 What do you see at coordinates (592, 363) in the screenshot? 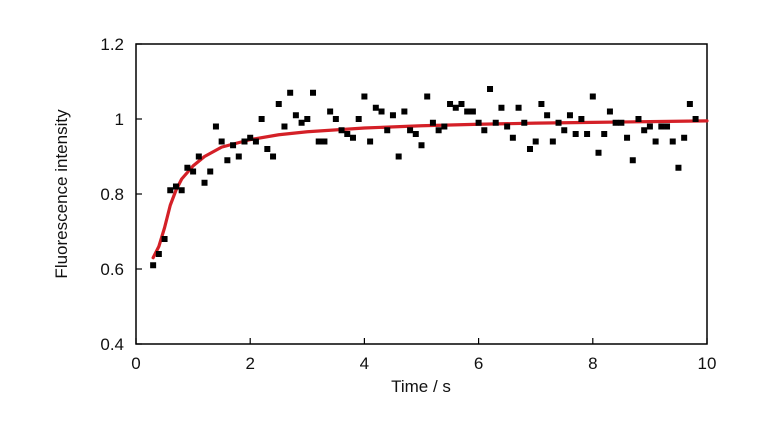
I see `x-tick-label: 8` at bounding box center [592, 363].